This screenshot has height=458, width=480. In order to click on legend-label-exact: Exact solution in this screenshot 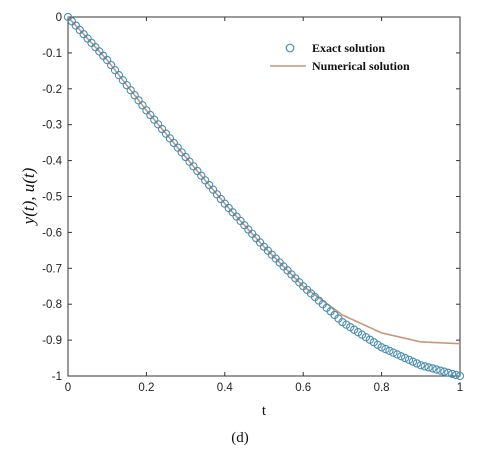, I will do `click(348, 48)`.